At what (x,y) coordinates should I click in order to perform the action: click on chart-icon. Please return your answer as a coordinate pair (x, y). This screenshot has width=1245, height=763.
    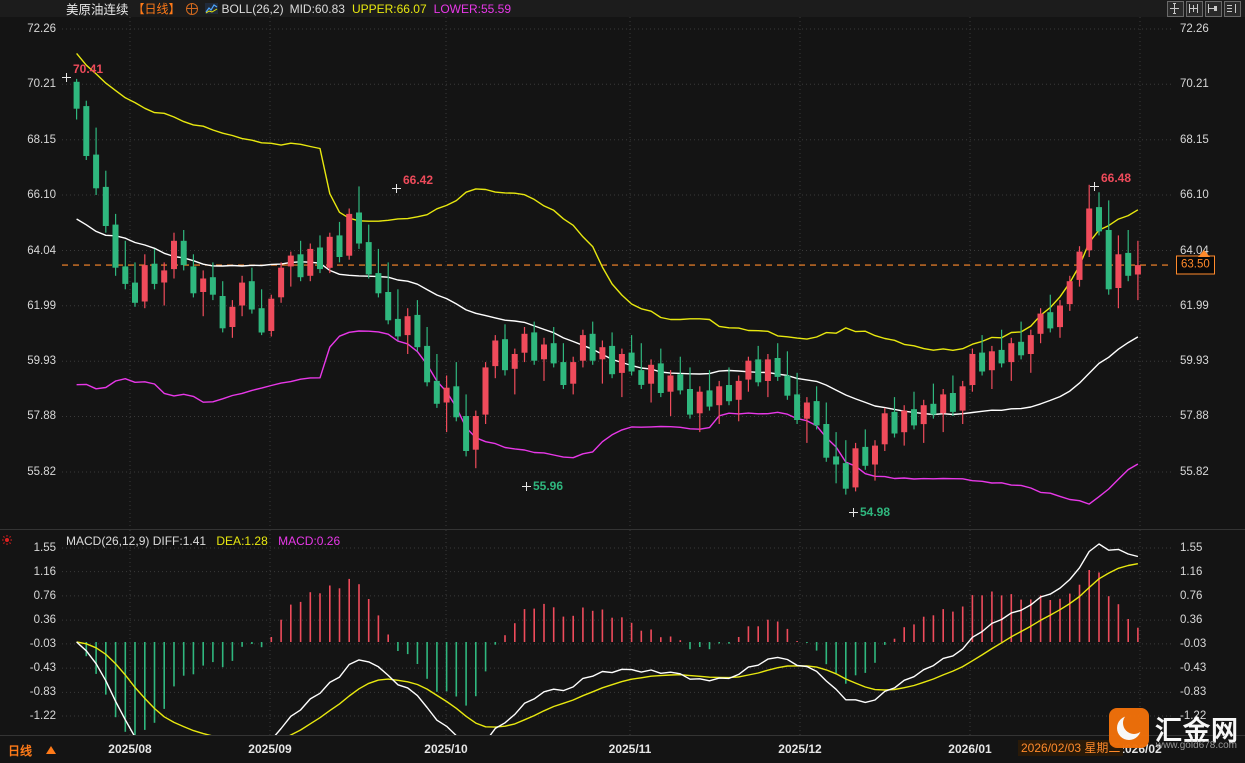
    Looking at the image, I should click on (211, 8).